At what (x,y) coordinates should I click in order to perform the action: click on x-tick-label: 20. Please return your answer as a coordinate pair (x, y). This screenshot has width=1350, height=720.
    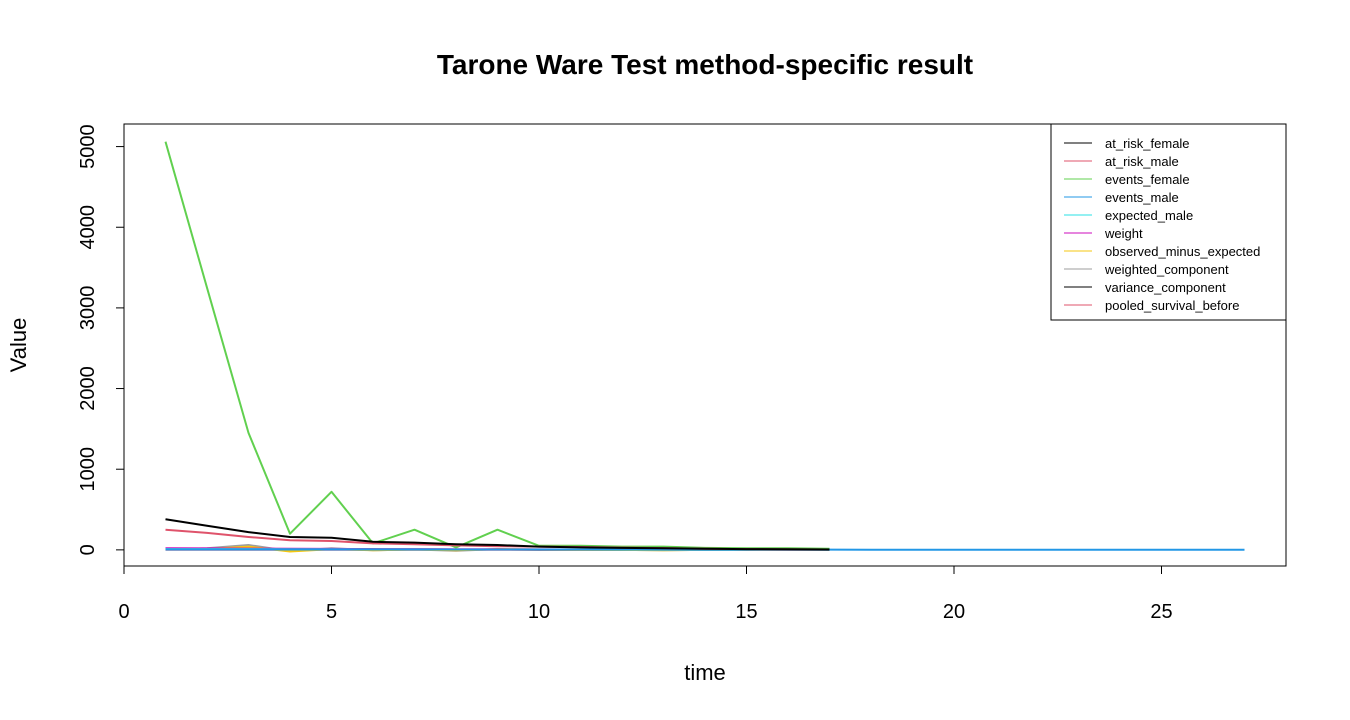
    Looking at the image, I should click on (954, 612).